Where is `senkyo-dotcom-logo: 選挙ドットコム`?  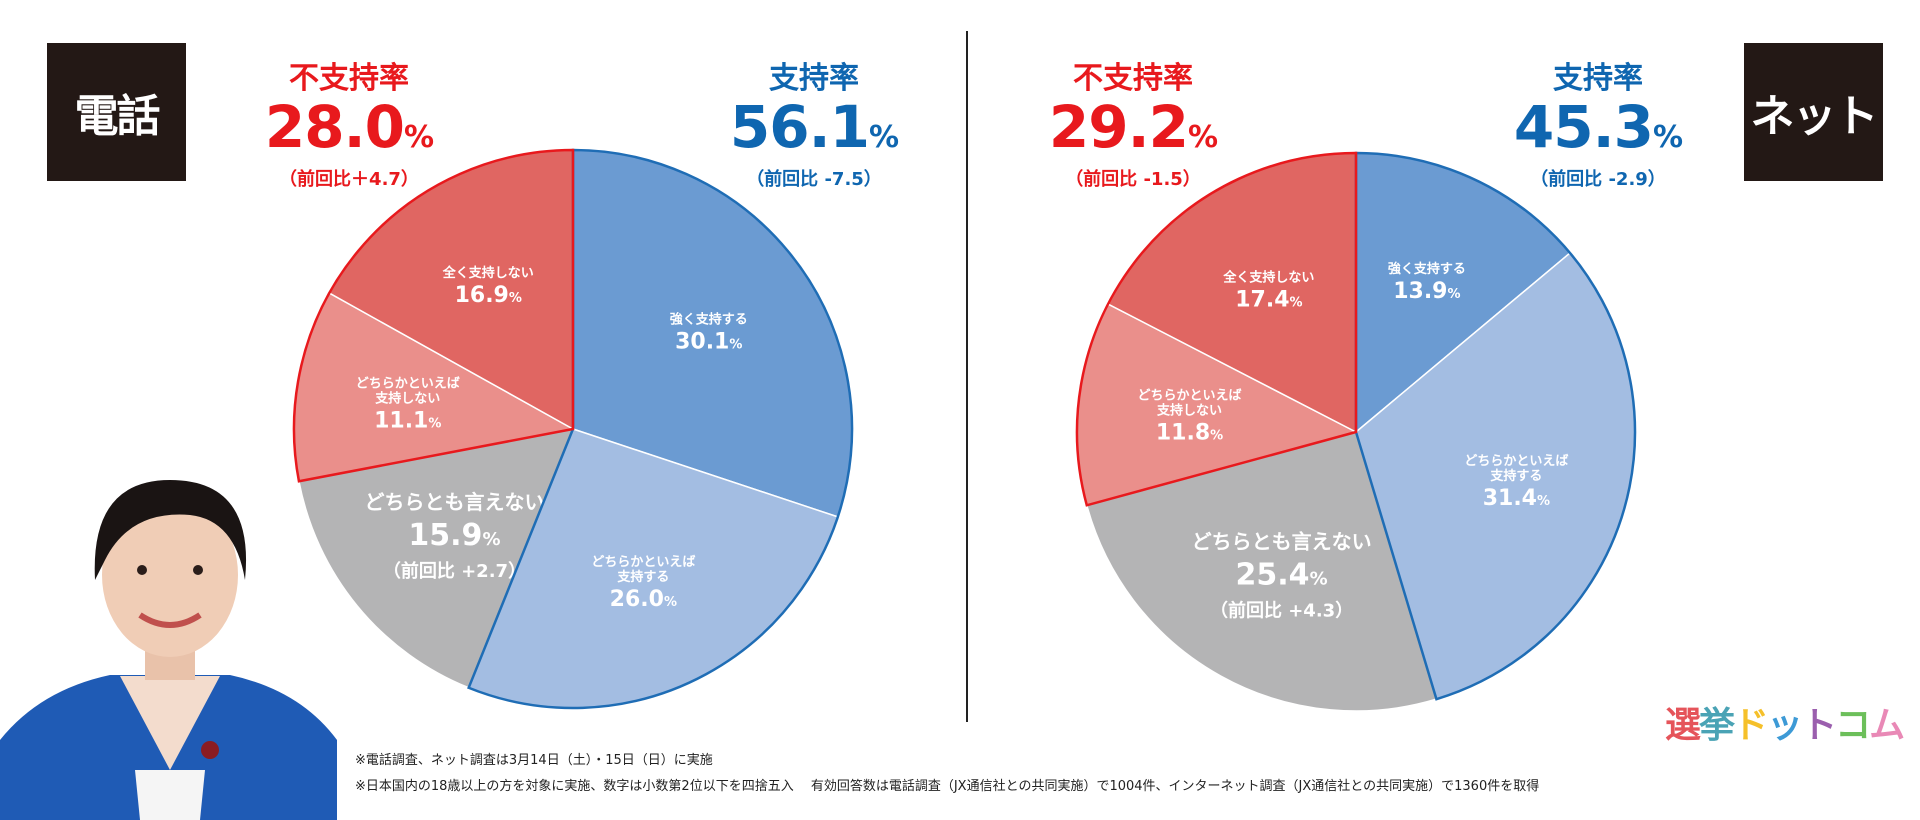 senkyo-dotcom-logo: 選挙ドットコム is located at coordinates (1785, 722).